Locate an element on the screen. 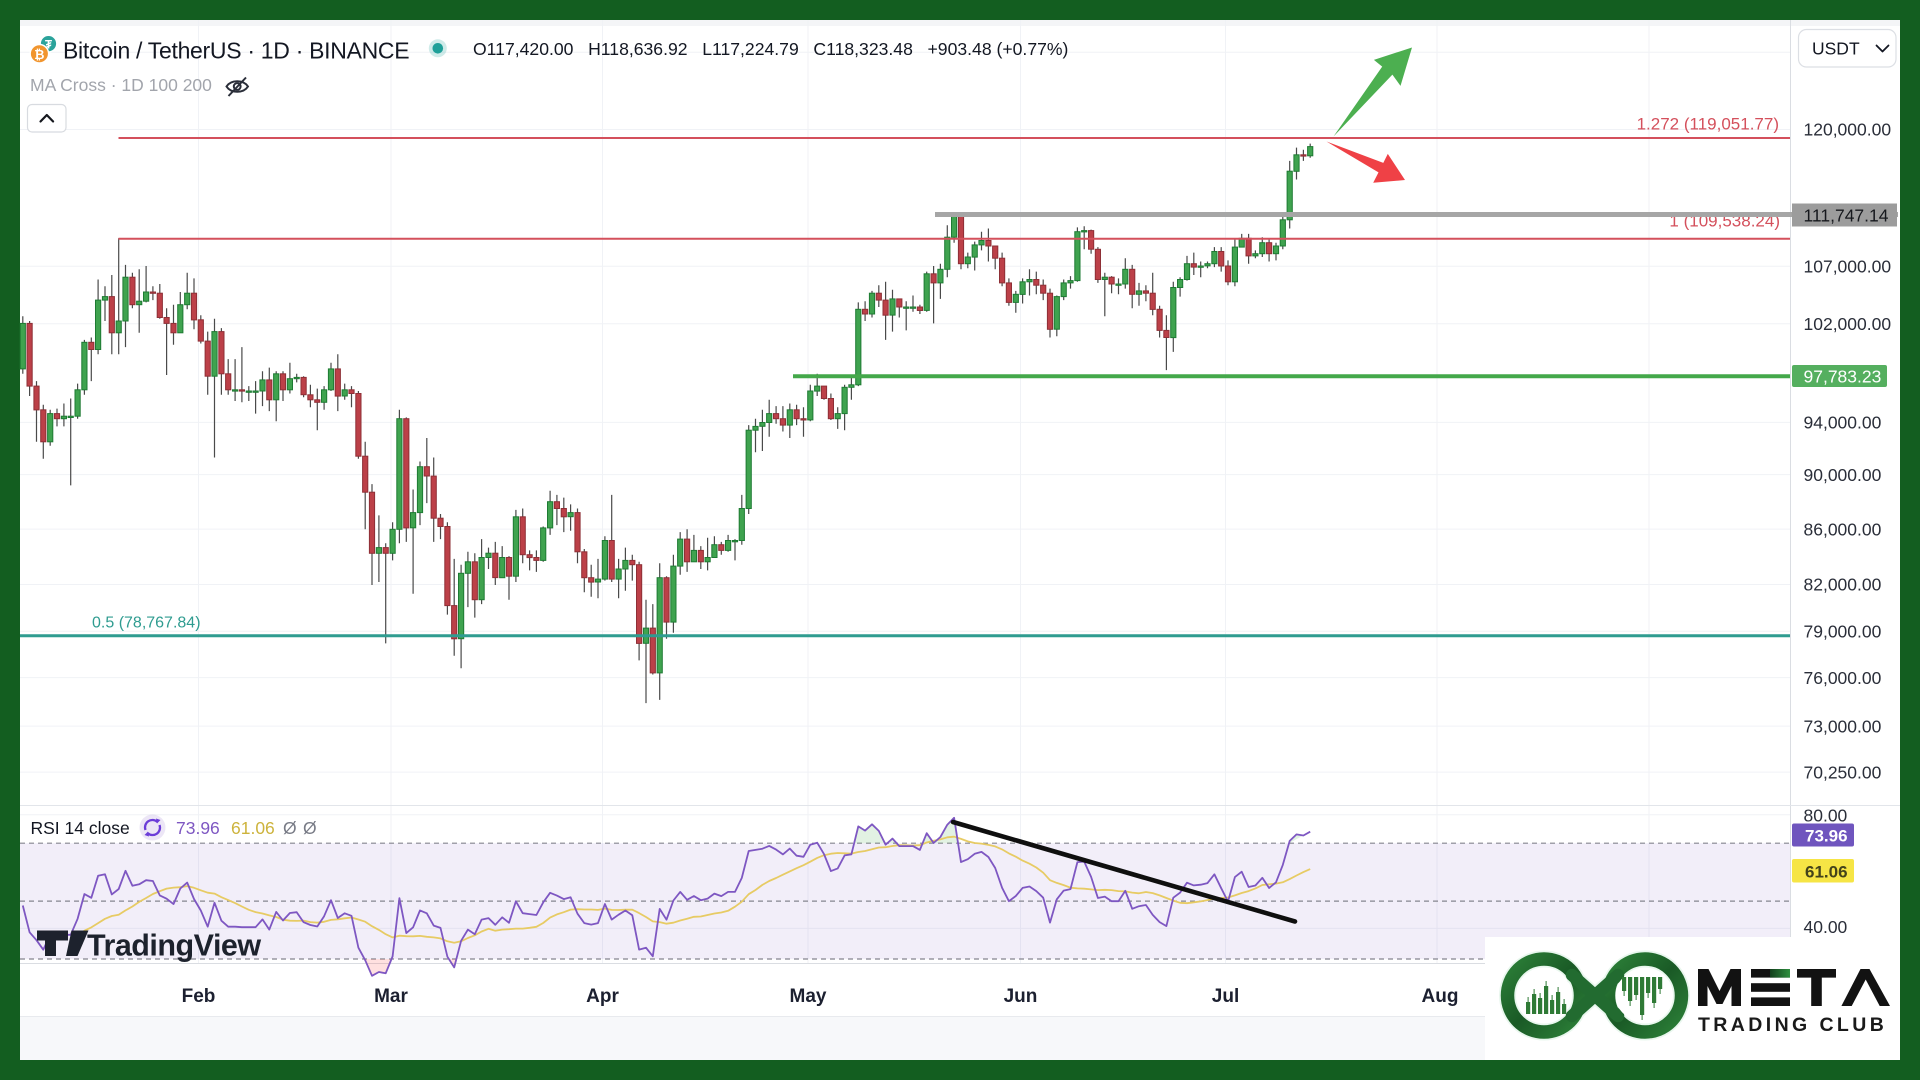  svg-text: May is located at coordinates (808, 996).